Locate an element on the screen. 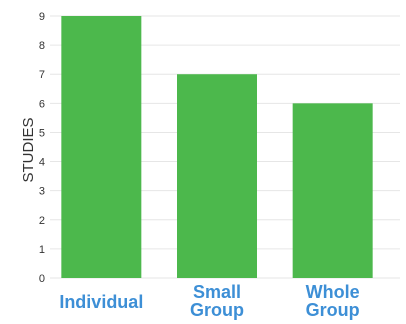 This screenshot has height=324, width=406. y-axis-title: STUDIES is located at coordinates (28, 149).